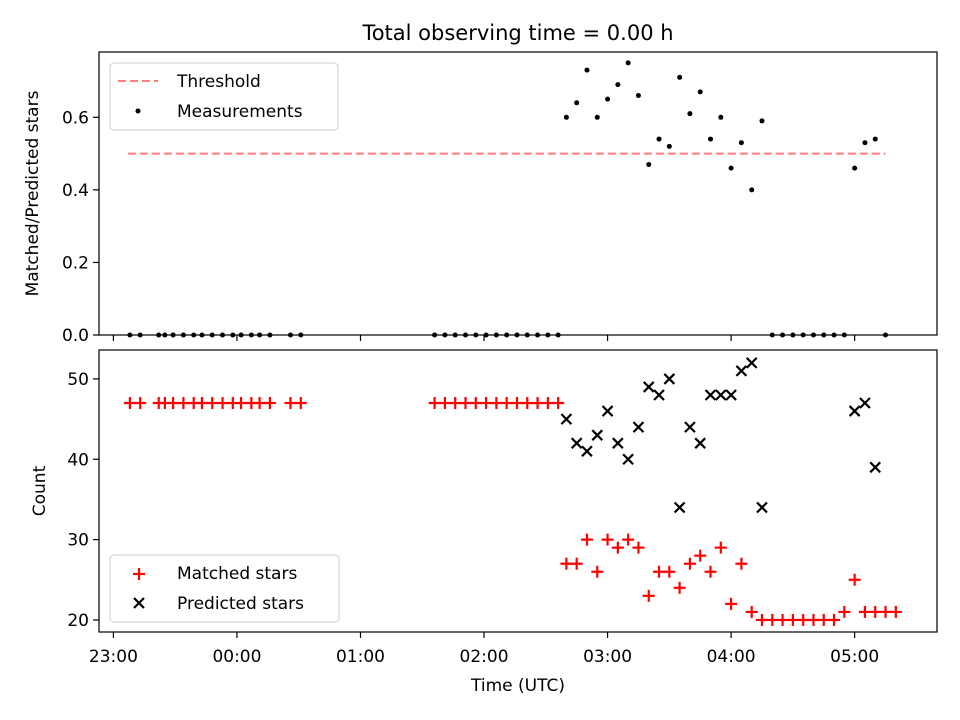  I want to click on x-tick-label: 23:00, so click(113, 657).